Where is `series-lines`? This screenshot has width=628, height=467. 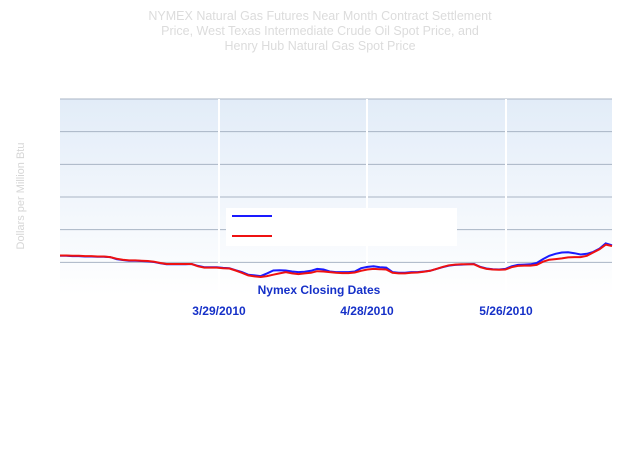 series-lines is located at coordinates (336, 260).